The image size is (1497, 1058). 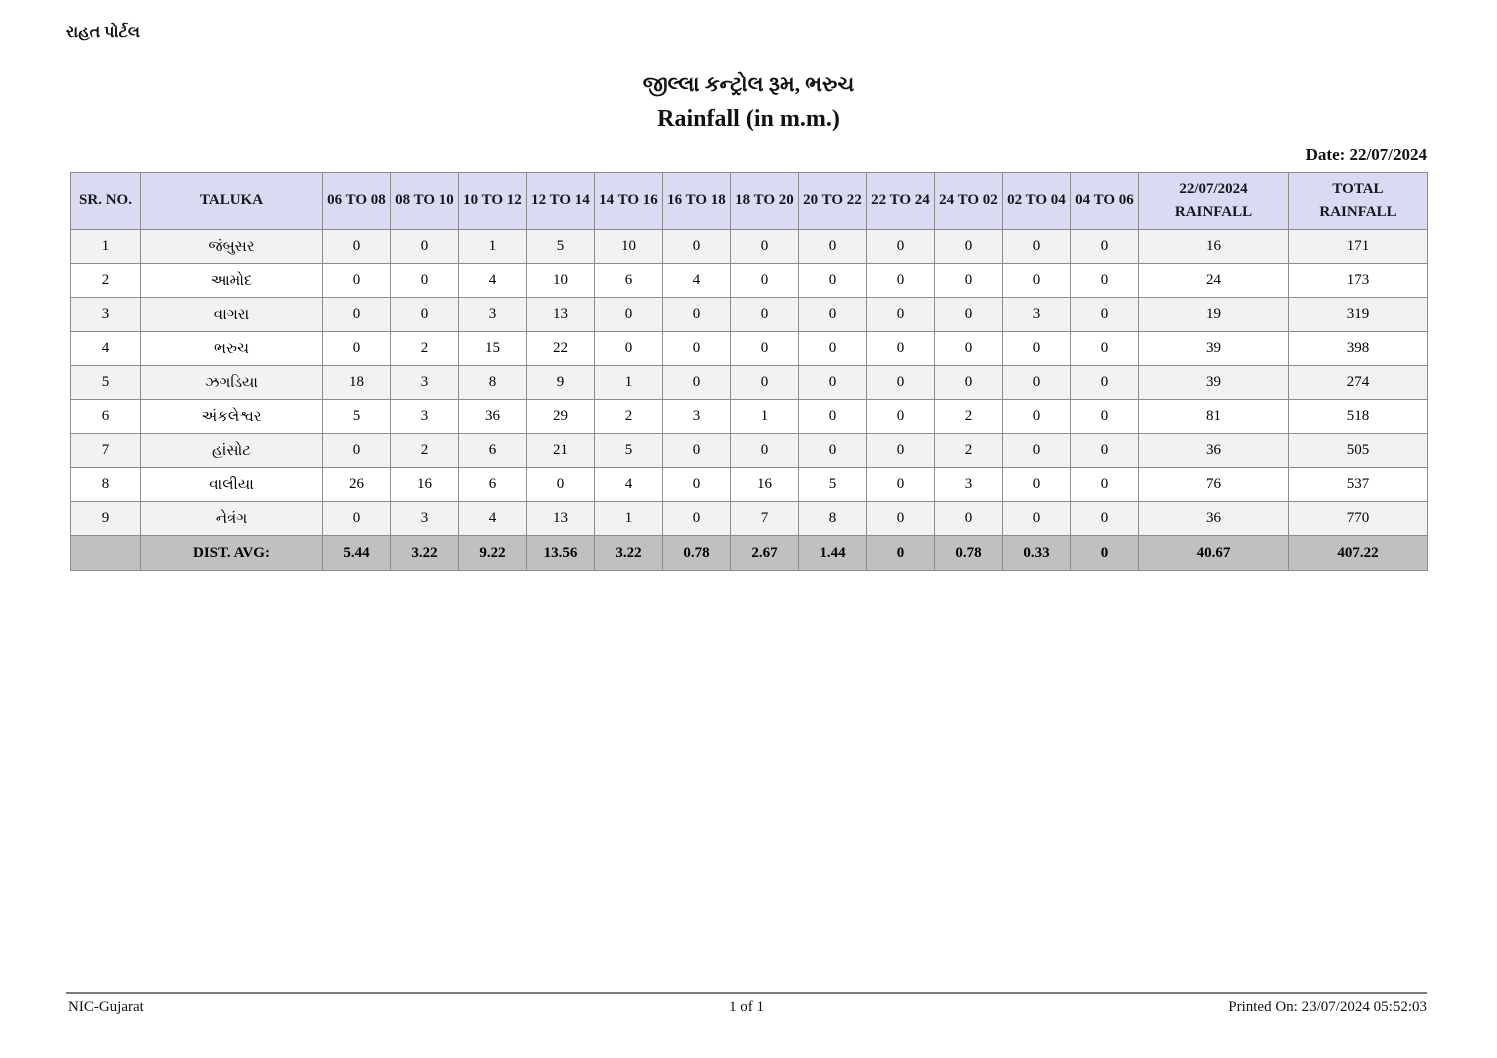 What do you see at coordinates (105, 450) in the screenshot?
I see `sr-no-cell: 7` at bounding box center [105, 450].